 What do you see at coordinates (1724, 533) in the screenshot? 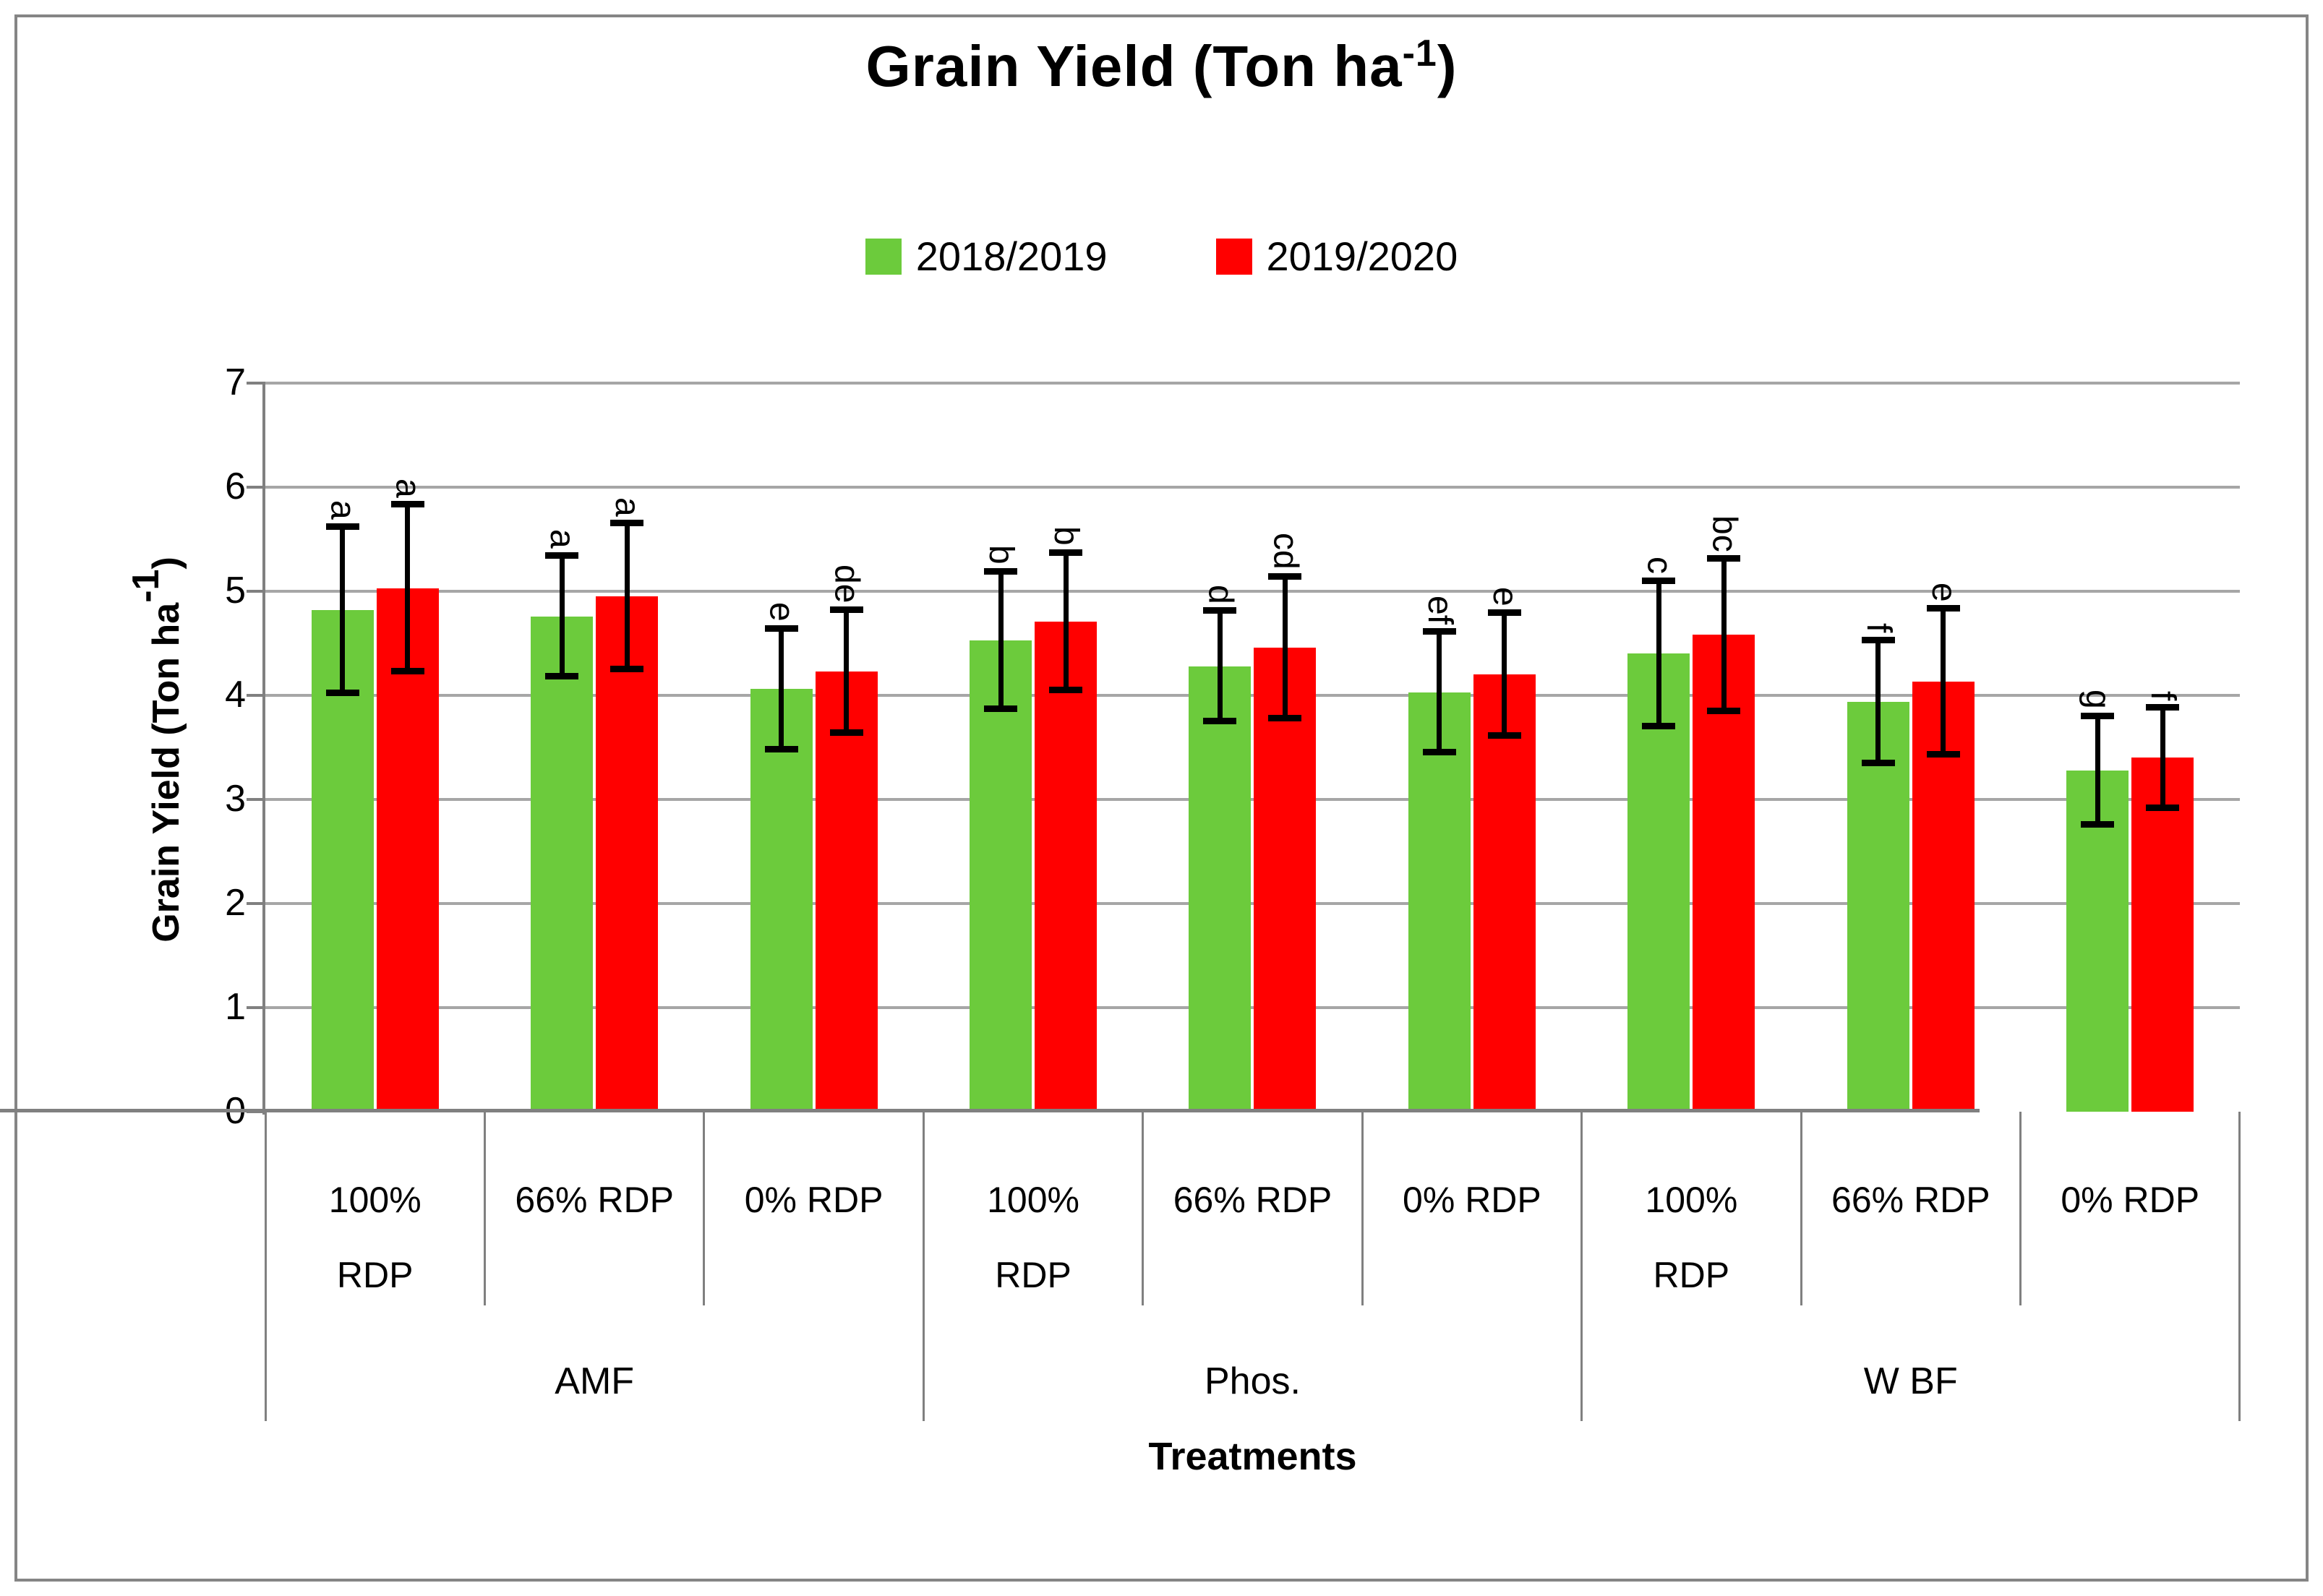
I see `significance-letter: bc` at bounding box center [1724, 533].